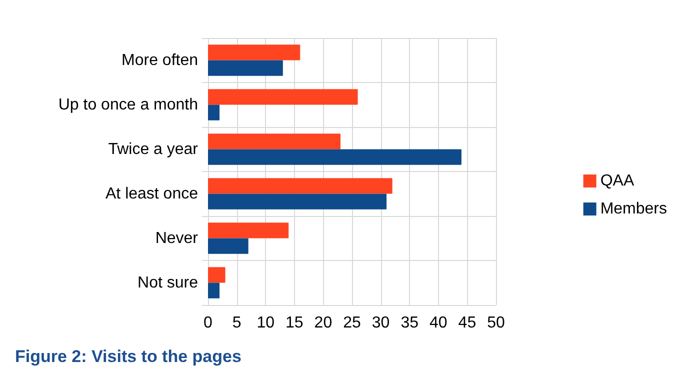  I want to click on y-tick-label: Not sure, so click(168, 283).